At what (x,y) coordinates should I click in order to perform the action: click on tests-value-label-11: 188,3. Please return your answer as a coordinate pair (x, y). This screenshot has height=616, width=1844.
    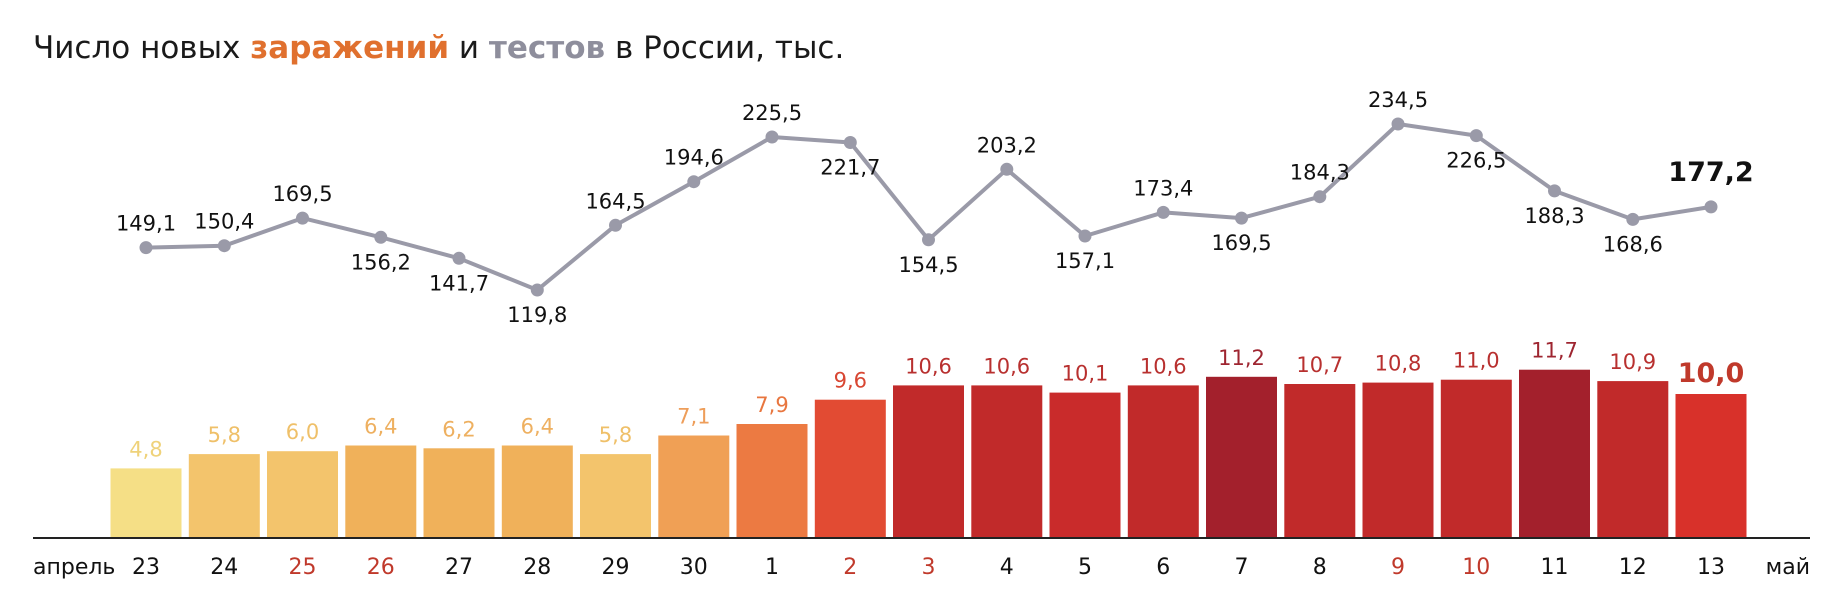
    Looking at the image, I should click on (1554, 216).